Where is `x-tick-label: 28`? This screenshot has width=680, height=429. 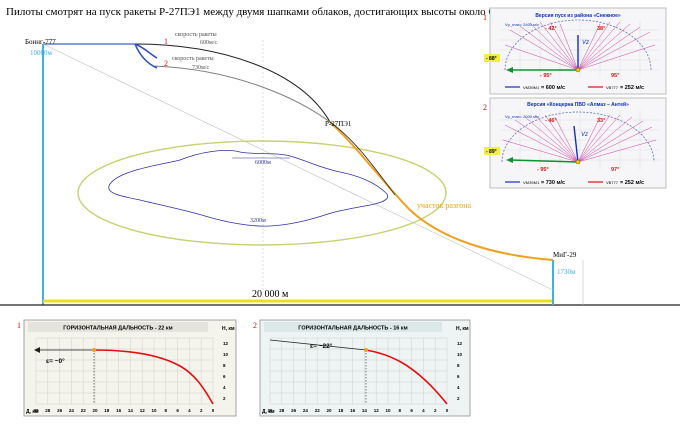
x-tick-label: 28 is located at coordinates (48, 410).